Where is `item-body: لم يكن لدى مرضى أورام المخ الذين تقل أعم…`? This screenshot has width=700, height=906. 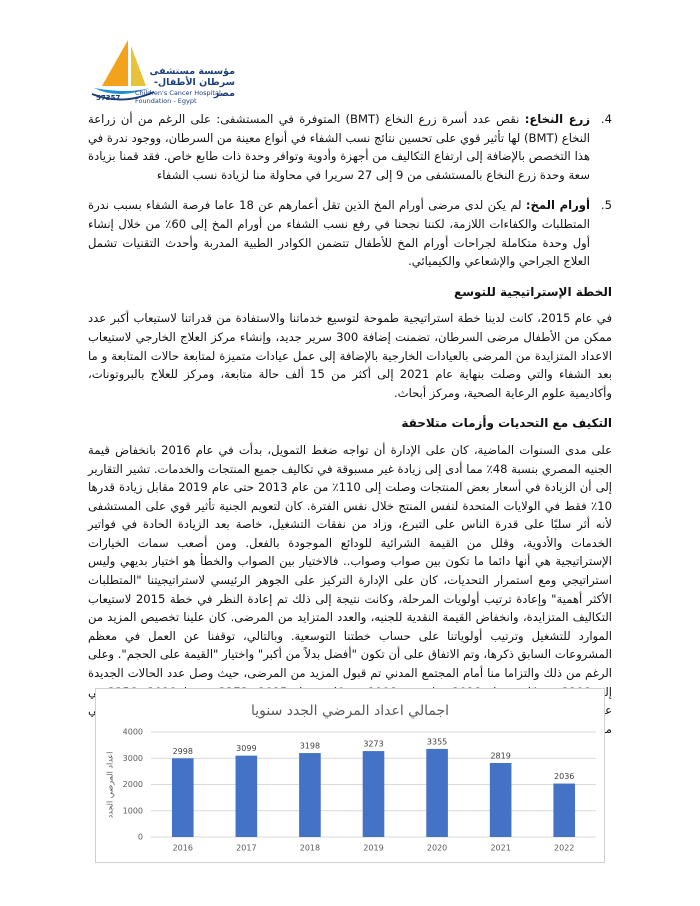 item-body: لم يكن لدى مرضى أورام المخ الذين تقل أعم… is located at coordinates (339, 233).